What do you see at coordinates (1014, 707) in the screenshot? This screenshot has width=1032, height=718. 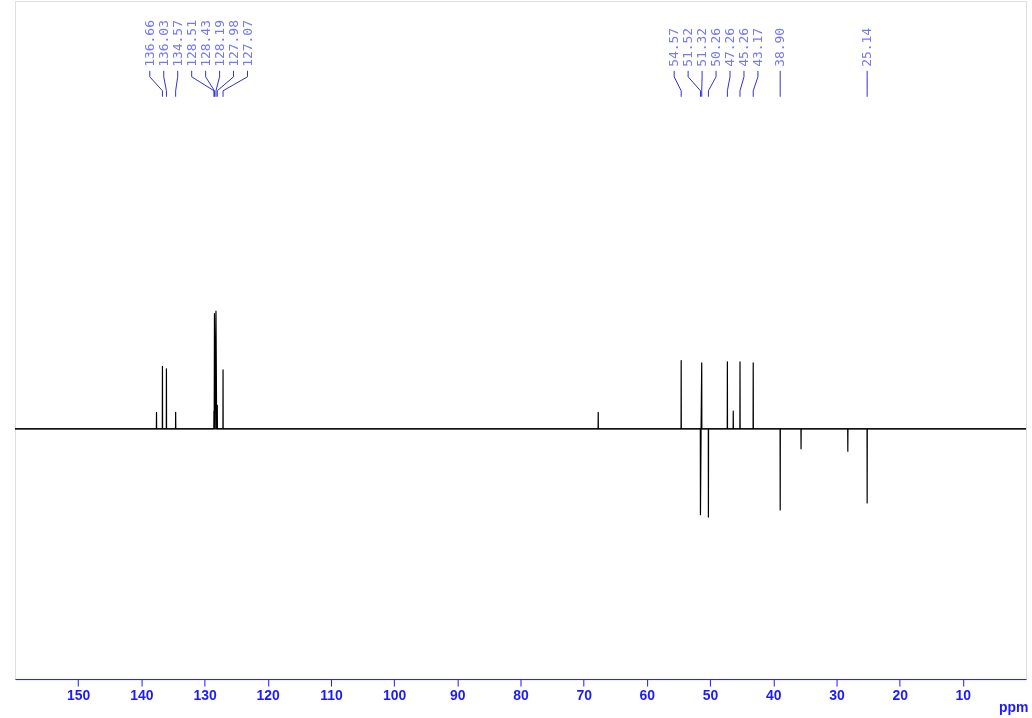 I see `x-axis-title: ppm` at bounding box center [1014, 707].